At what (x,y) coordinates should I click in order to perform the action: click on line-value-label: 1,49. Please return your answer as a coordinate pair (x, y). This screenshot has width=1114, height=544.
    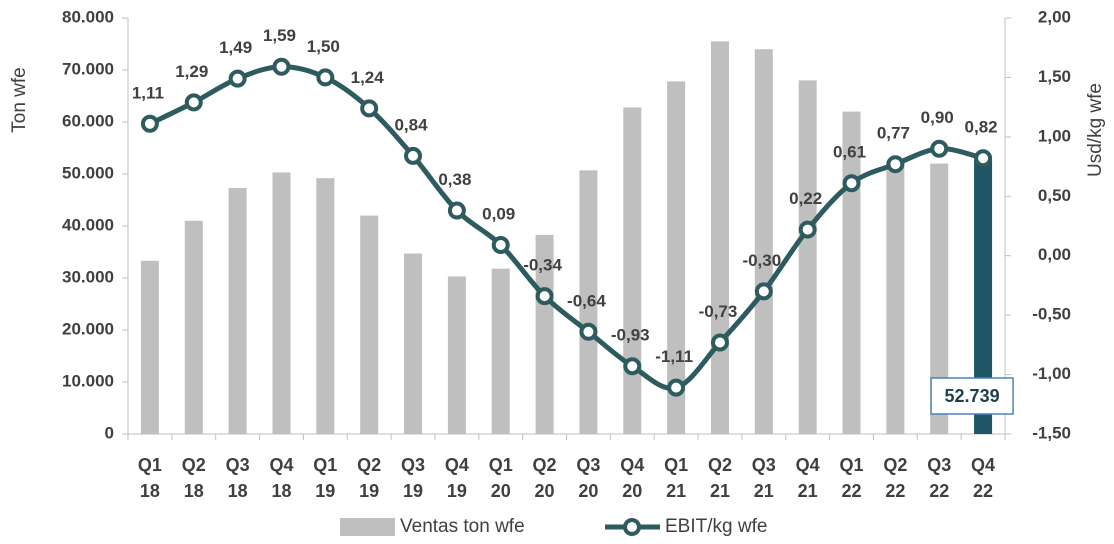
    Looking at the image, I should click on (235, 47).